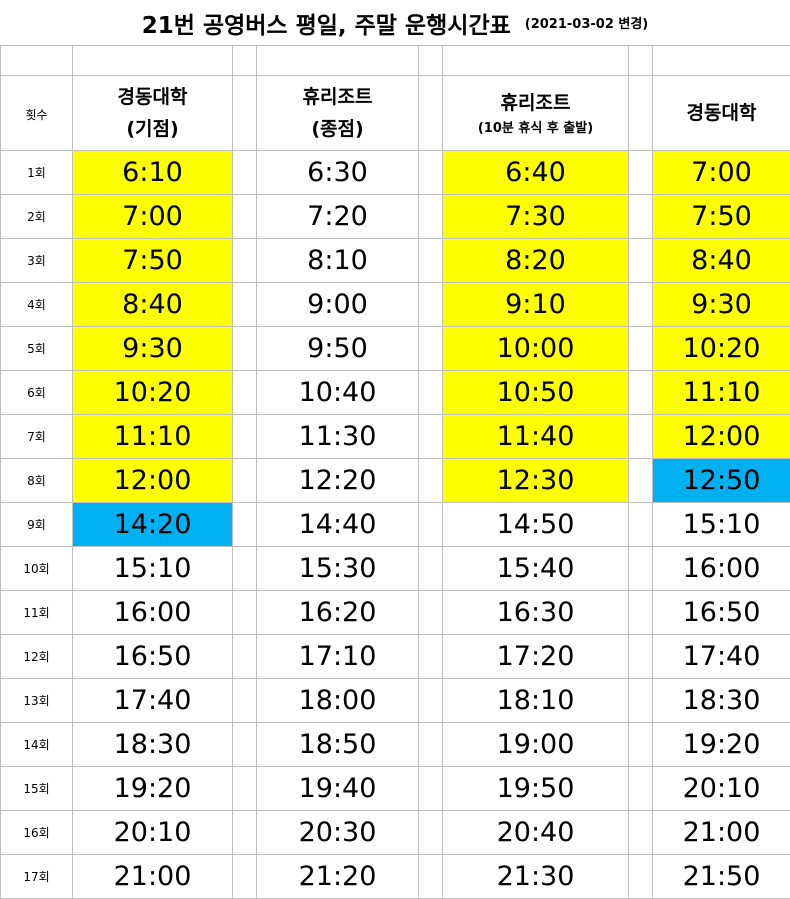  Describe the element at coordinates (536, 745) in the screenshot. I see `departure-time-cell: 19:00` at that location.